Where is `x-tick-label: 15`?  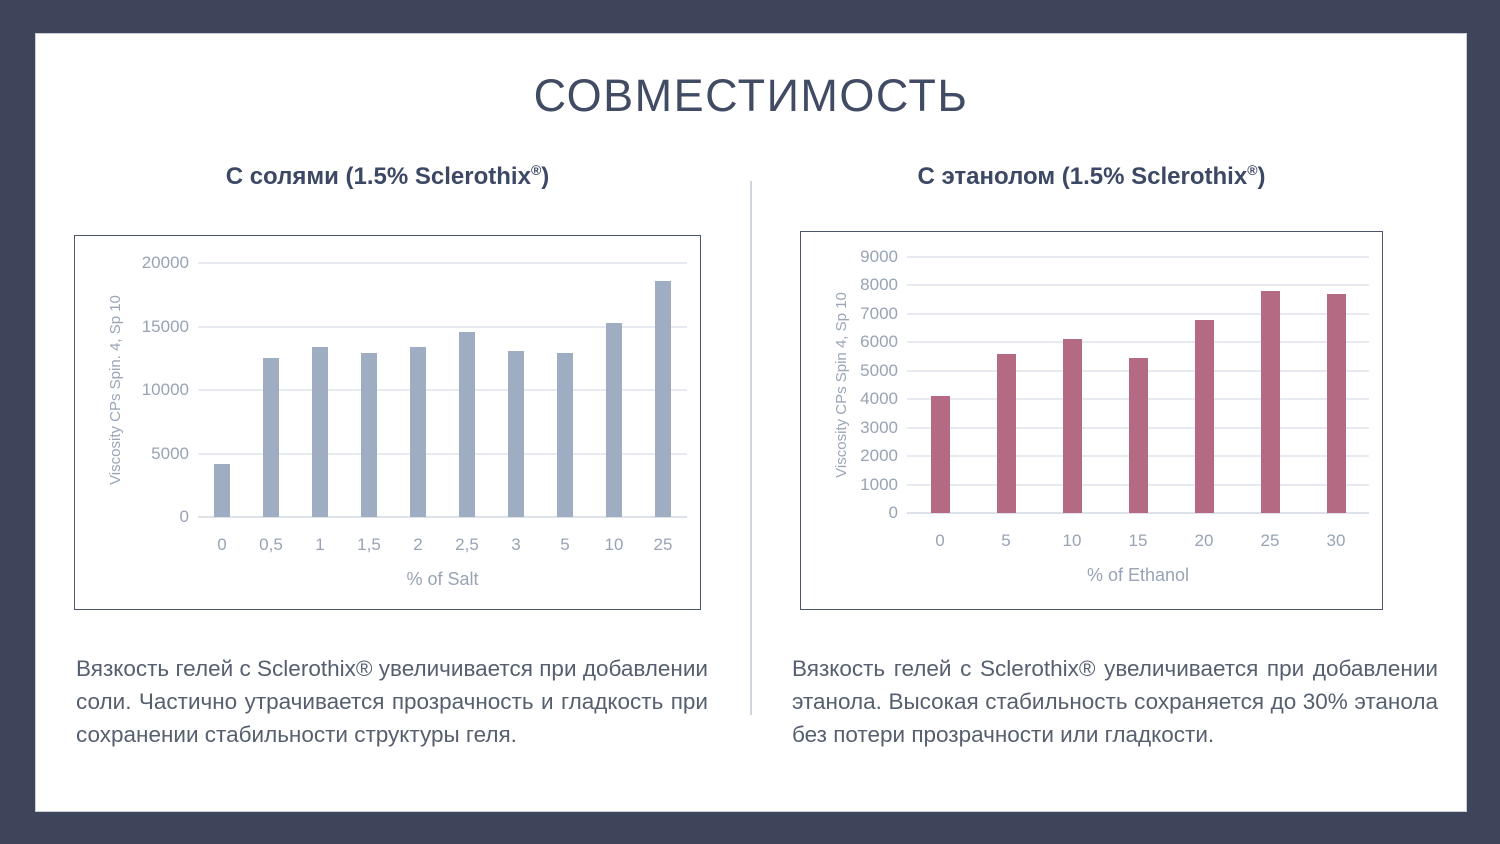 x-tick-label: 15 is located at coordinates (1138, 540).